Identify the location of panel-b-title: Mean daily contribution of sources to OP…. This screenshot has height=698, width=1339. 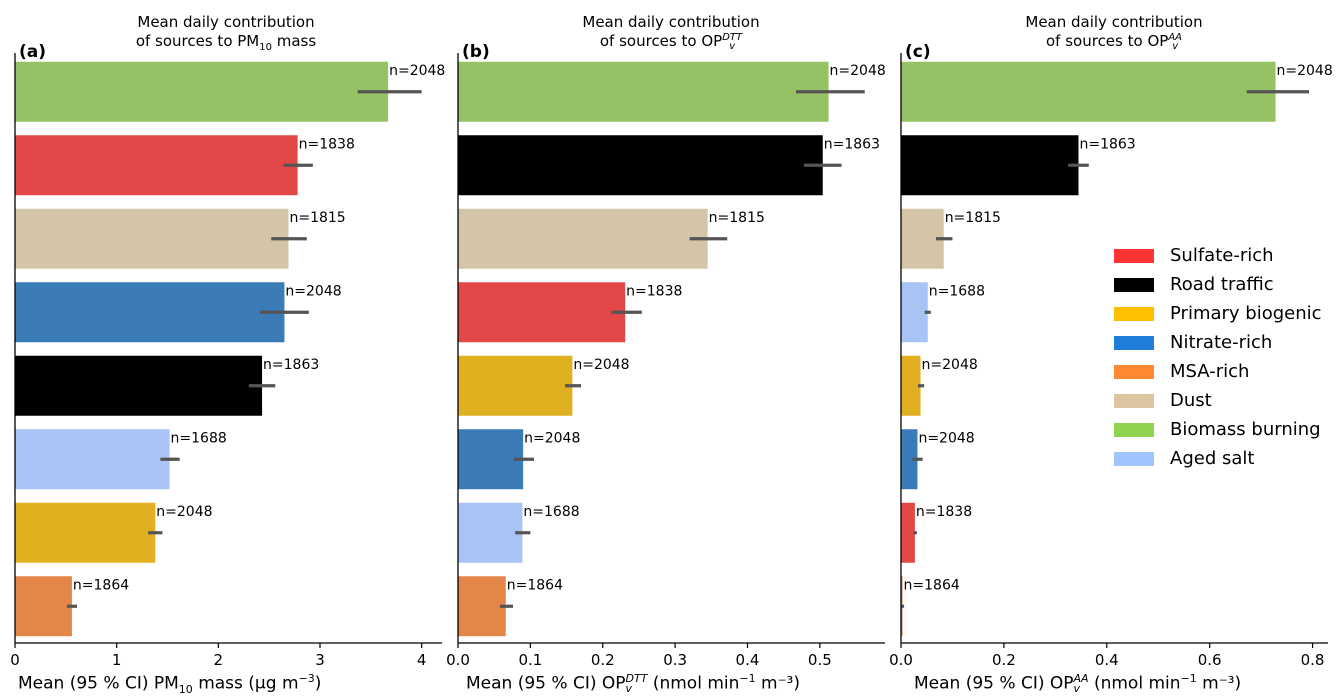
(671, 32).